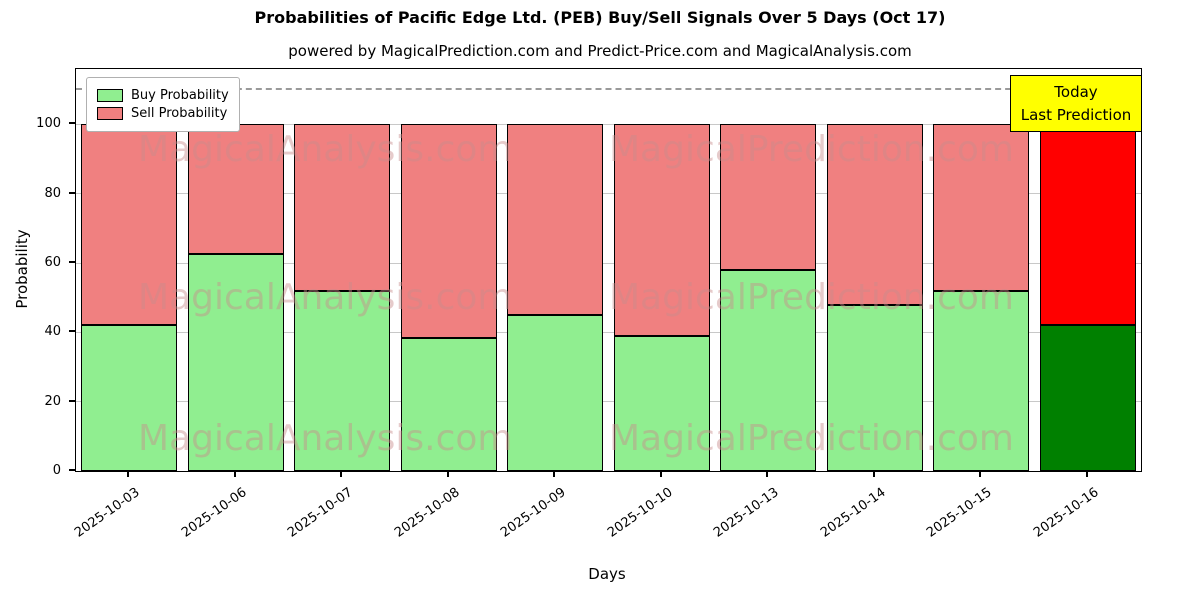  What do you see at coordinates (52, 263) in the screenshot?
I see `y-tick-label: 60` at bounding box center [52, 263].